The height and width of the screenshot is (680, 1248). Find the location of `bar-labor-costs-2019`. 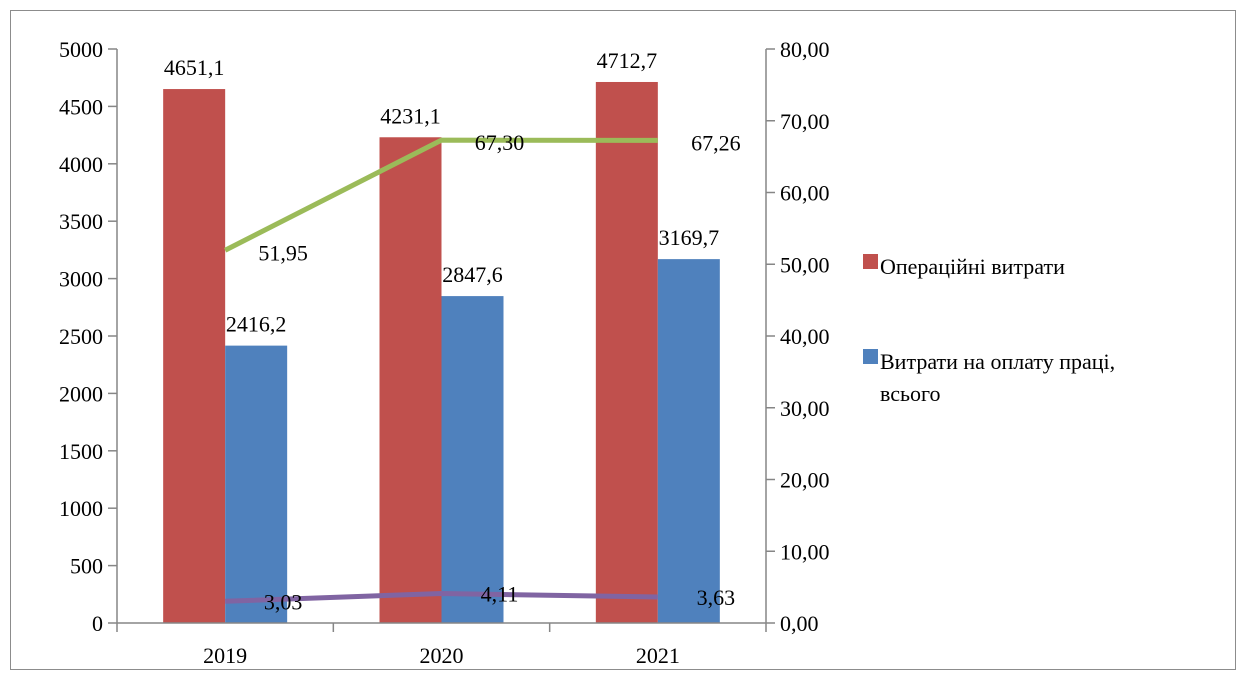

bar-labor-costs-2019 is located at coordinates (256, 484).